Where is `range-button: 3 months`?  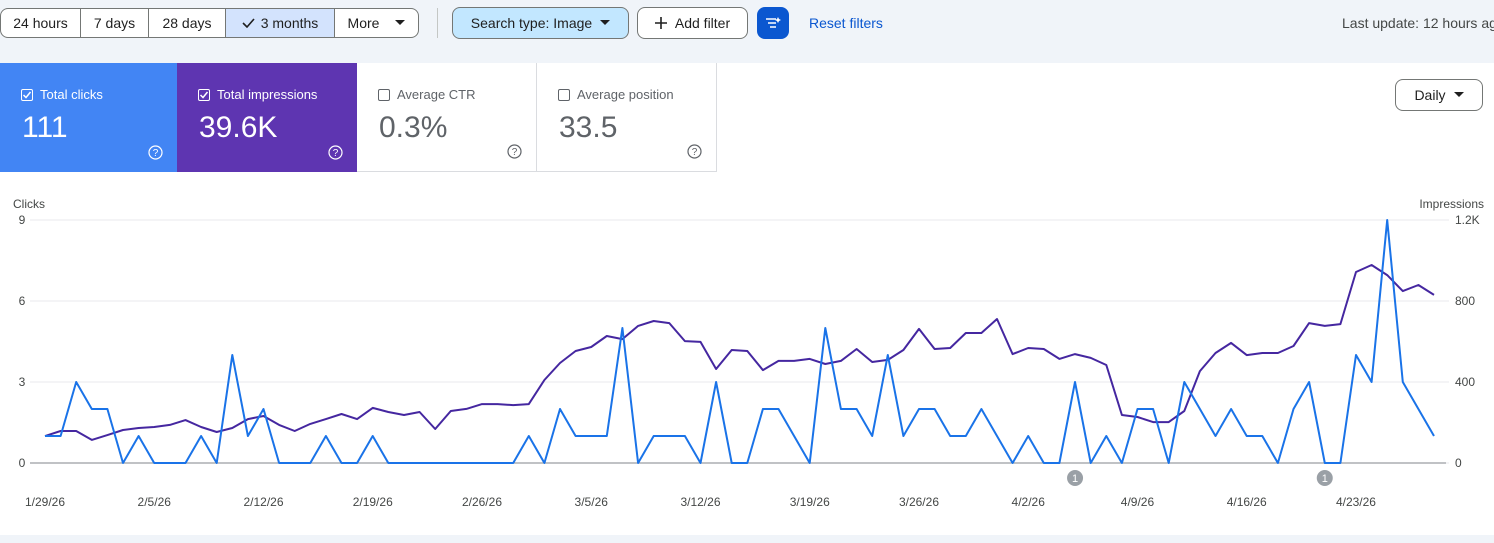
range-button: 3 months is located at coordinates (280, 23).